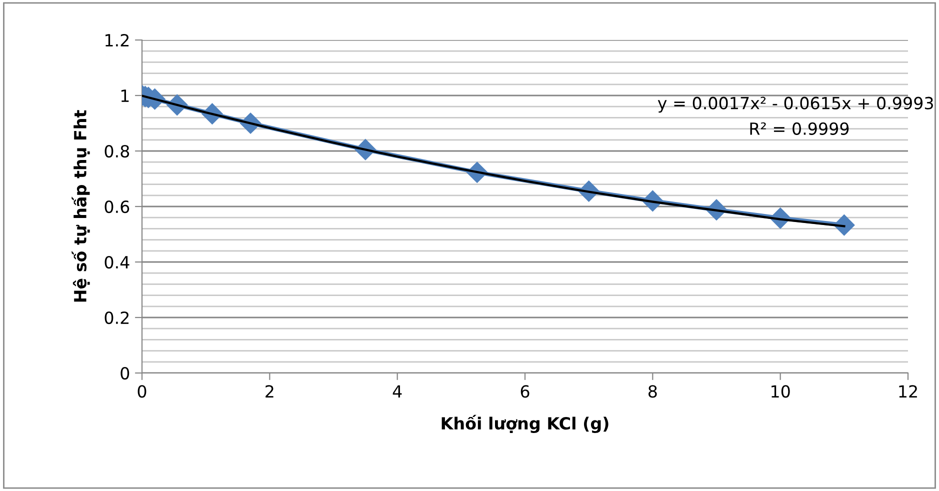  I want to click on x-tick-label: 4, so click(397, 391).